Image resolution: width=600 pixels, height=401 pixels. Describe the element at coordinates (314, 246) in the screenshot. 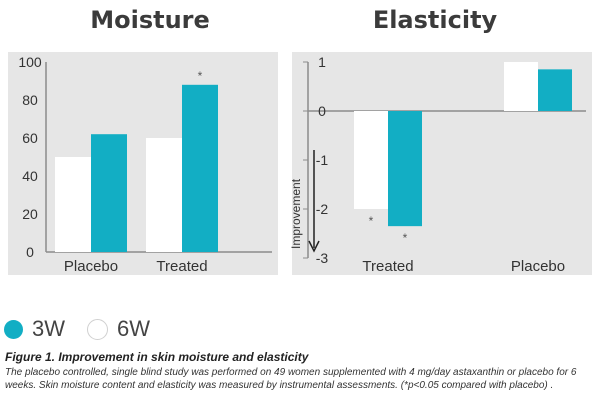

I see `improvement-arrow-head` at that location.